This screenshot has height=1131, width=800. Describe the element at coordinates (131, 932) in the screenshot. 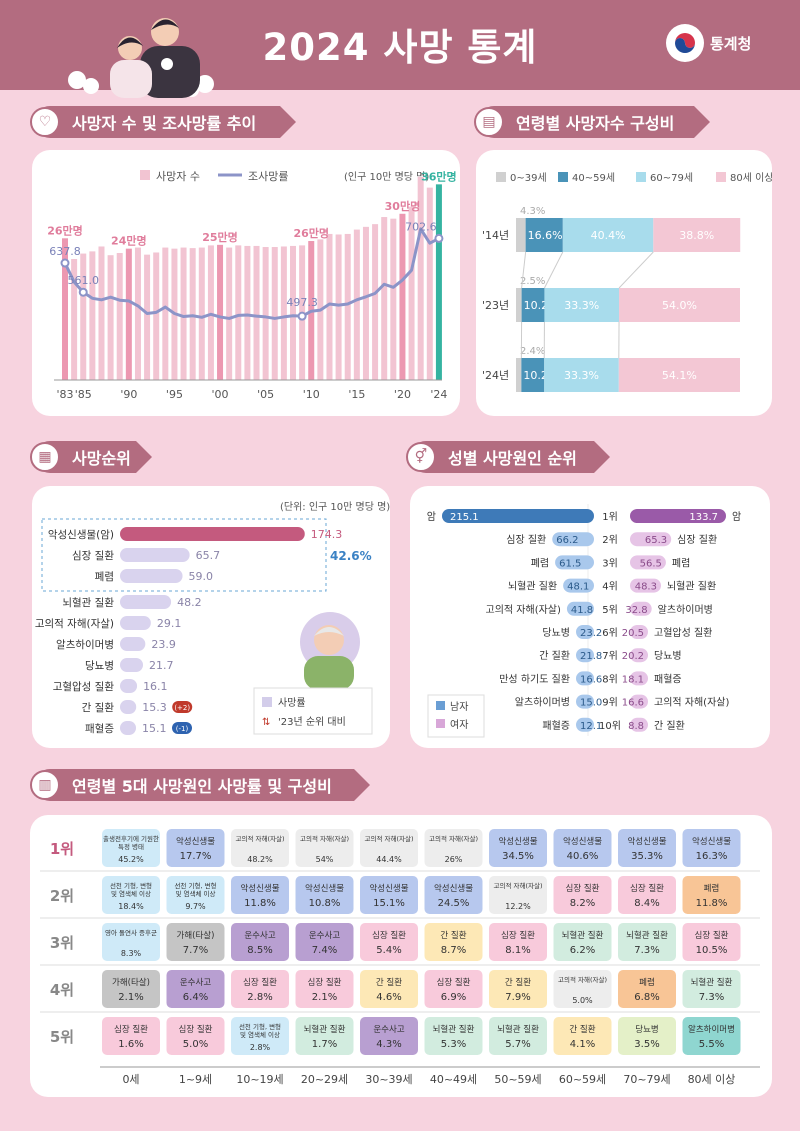

I see `table-cell-cause: 영아 돌연사 증후군` at that location.